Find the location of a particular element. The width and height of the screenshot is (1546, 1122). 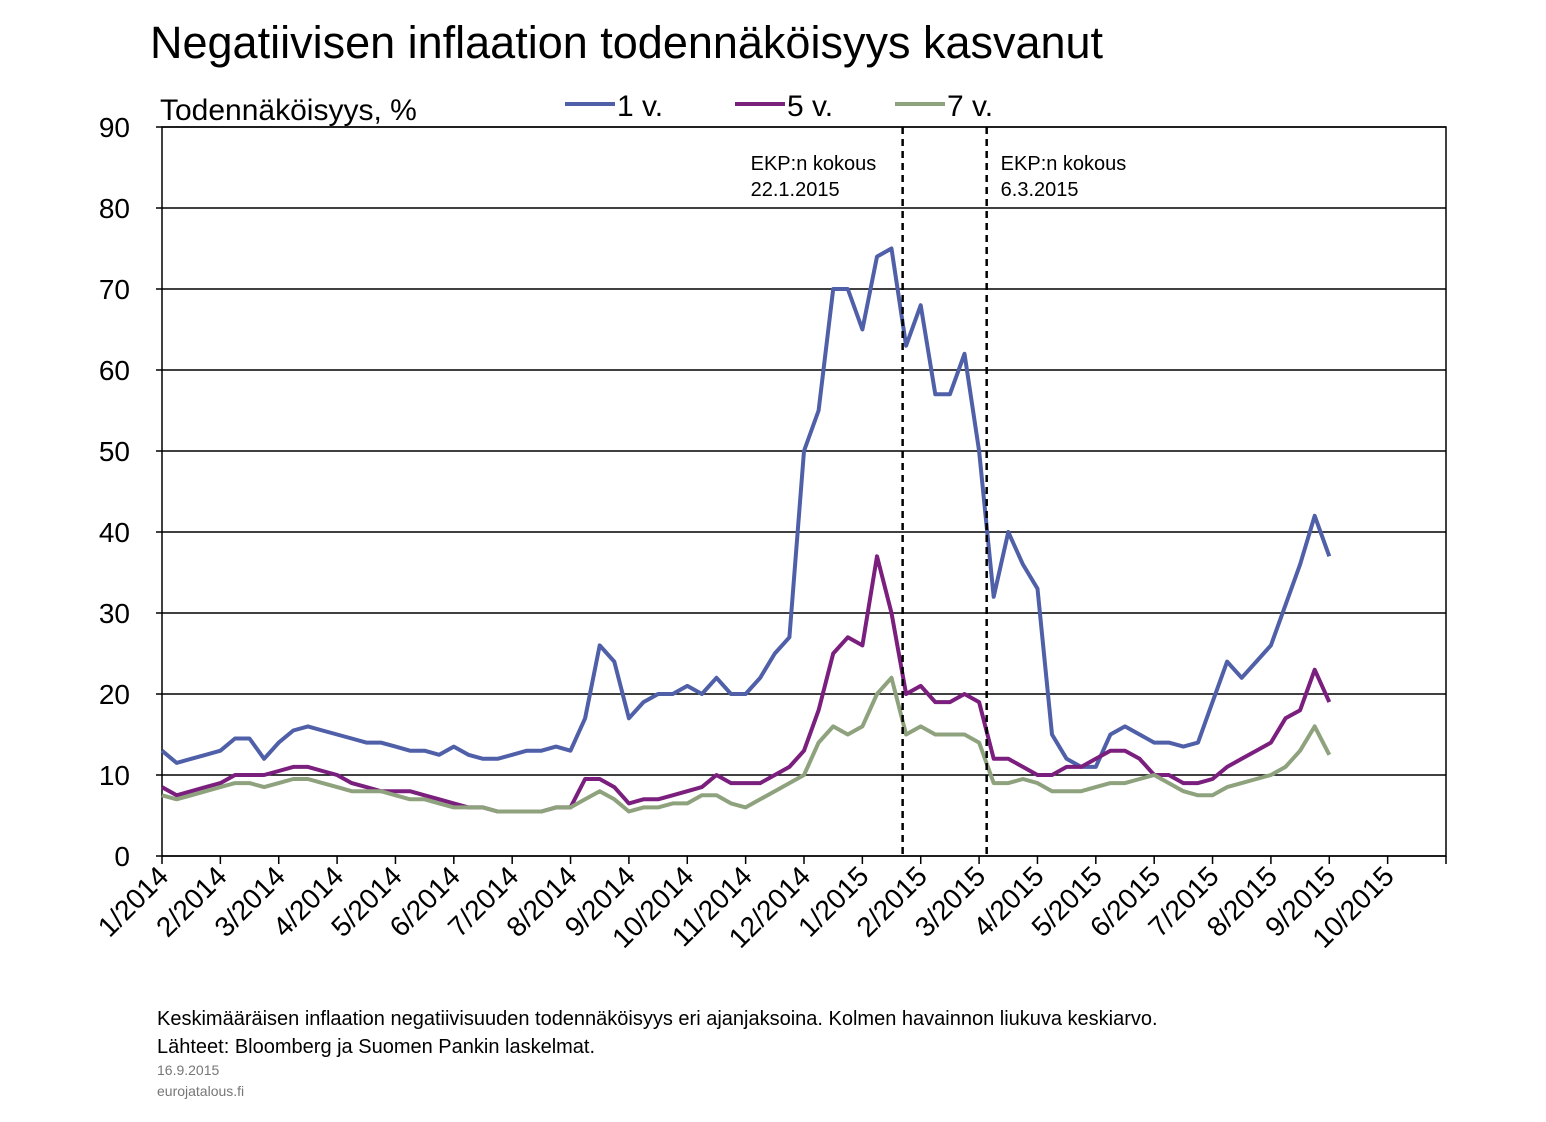

legend-label: 5 v. is located at coordinates (810, 106).